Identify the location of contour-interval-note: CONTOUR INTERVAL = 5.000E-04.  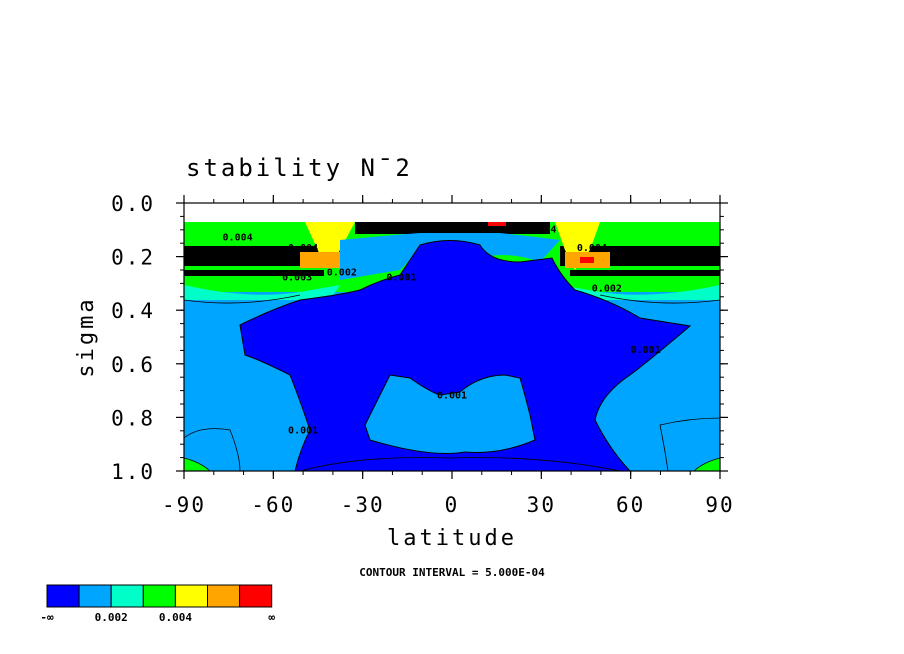
(452, 572).